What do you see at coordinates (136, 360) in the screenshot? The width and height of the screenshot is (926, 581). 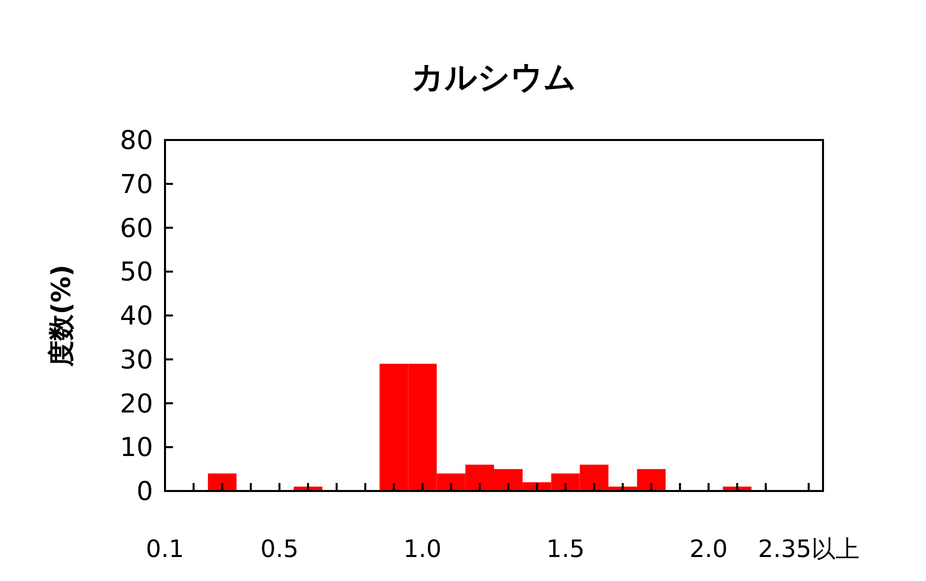 I see `y-tick-label: 30` at bounding box center [136, 360].